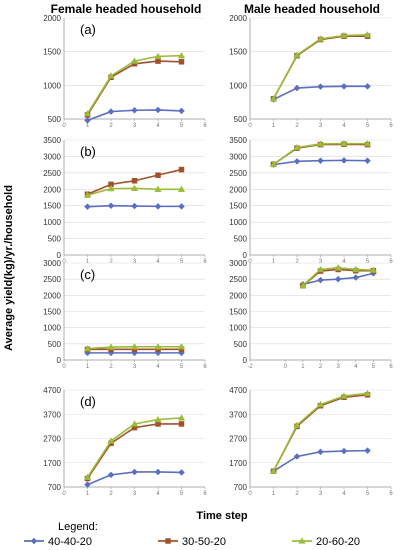  Describe the element at coordinates (250, 367) in the screenshot. I see `x-tick-label: -2` at that location.